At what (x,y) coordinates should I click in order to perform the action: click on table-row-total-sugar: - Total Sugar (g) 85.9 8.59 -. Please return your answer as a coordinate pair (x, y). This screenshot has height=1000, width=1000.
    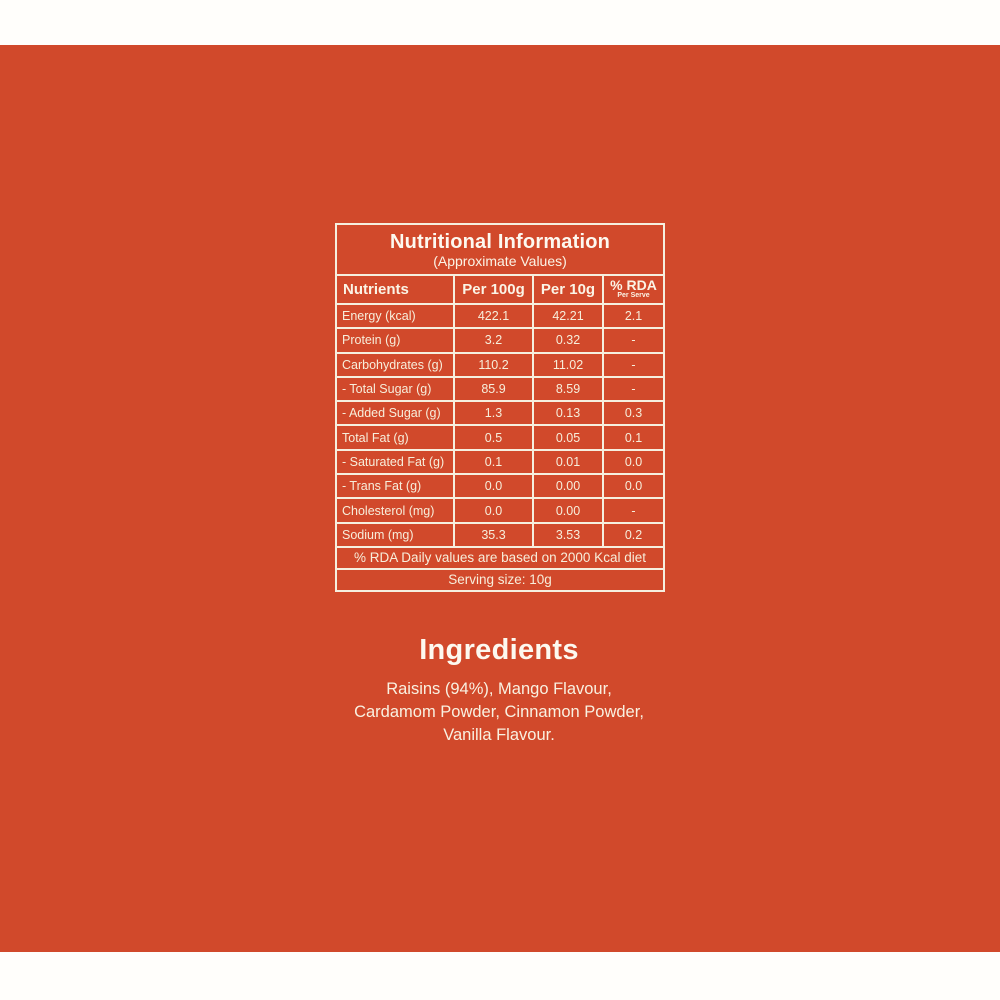
    Looking at the image, I should click on (500, 389).